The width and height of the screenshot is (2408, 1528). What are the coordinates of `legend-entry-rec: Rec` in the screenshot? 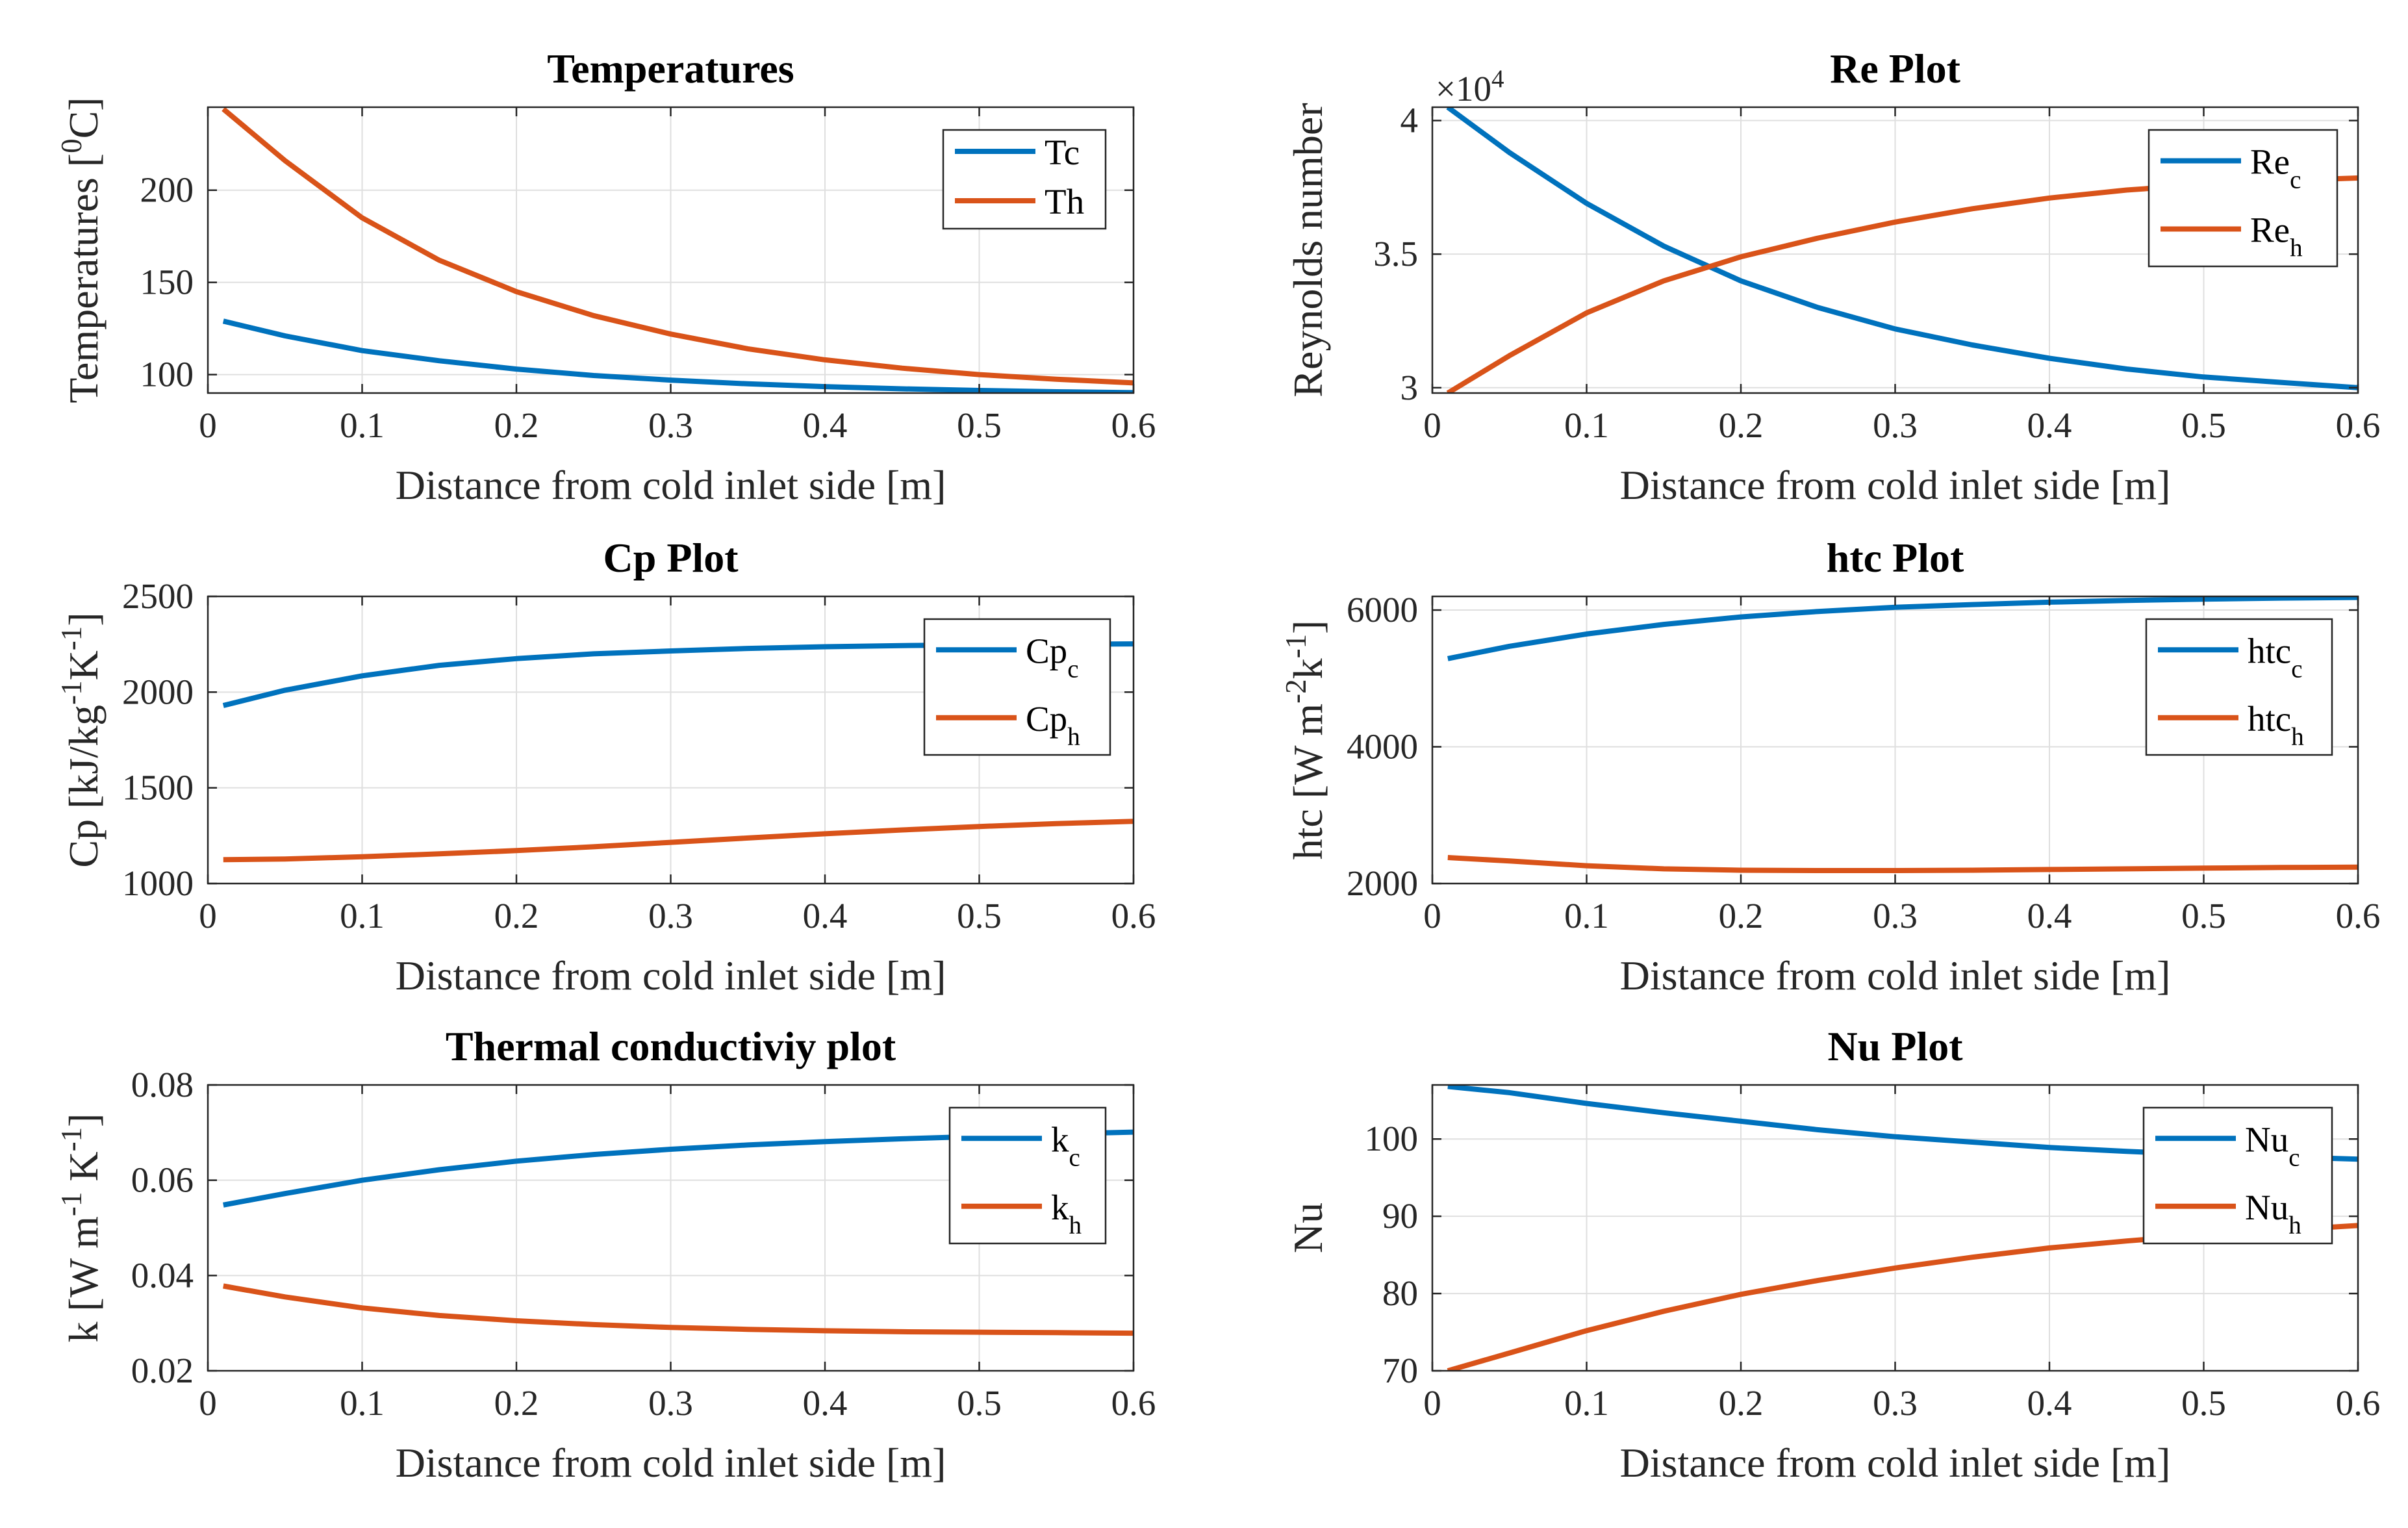 It's located at (2275, 168).